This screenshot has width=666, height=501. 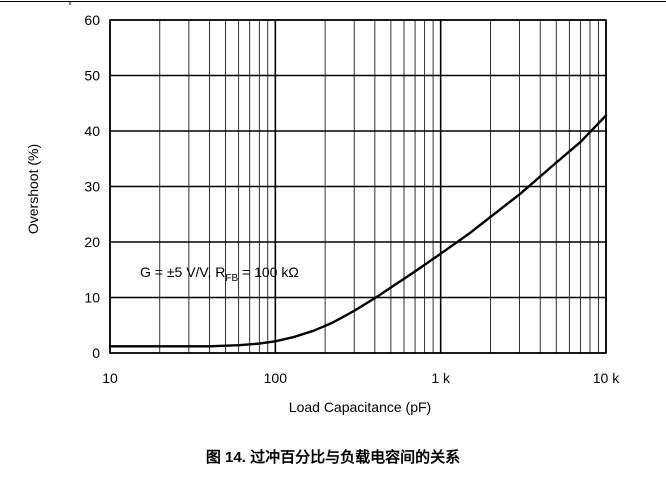 What do you see at coordinates (333, 457) in the screenshot?
I see `figure-caption: 图 14. 过冲百分比与负载电容间的关系` at bounding box center [333, 457].